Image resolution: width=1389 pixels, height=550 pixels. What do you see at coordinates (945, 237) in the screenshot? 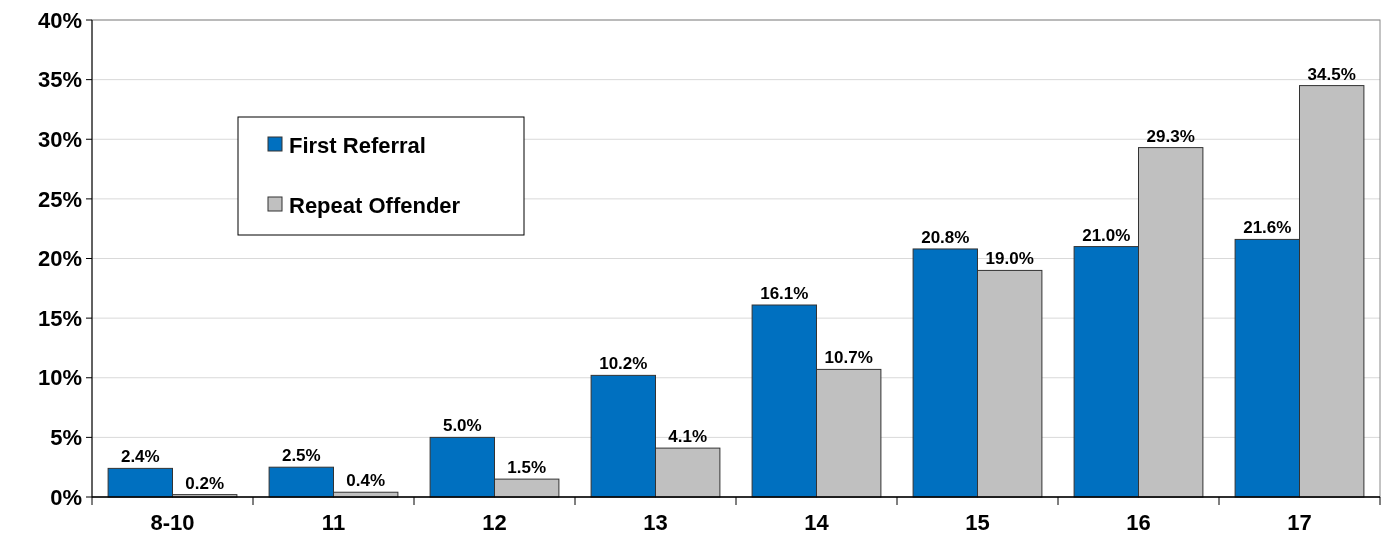
I see `data-label: 20.8%` at bounding box center [945, 237].